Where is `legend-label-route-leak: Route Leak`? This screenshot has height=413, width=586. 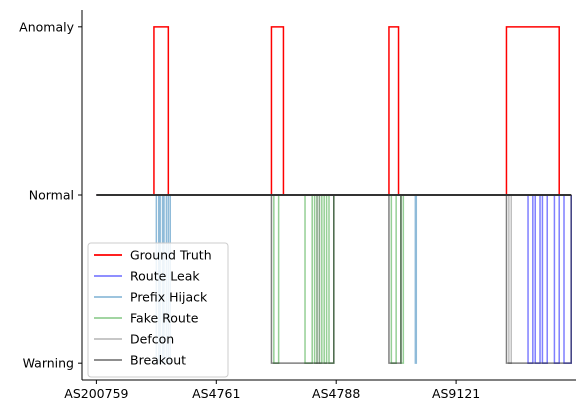 legend-label-route-leak: Route Leak is located at coordinates (165, 276).